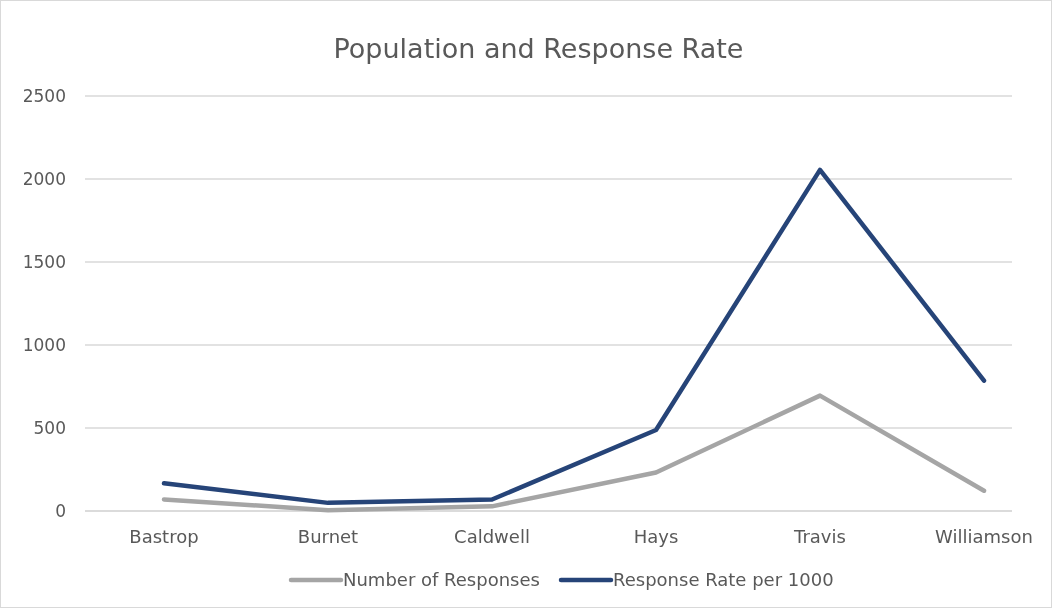 The height and width of the screenshot is (608, 1052). Describe the element at coordinates (984, 536) in the screenshot. I see `x-tick-label: Williamson` at that location.